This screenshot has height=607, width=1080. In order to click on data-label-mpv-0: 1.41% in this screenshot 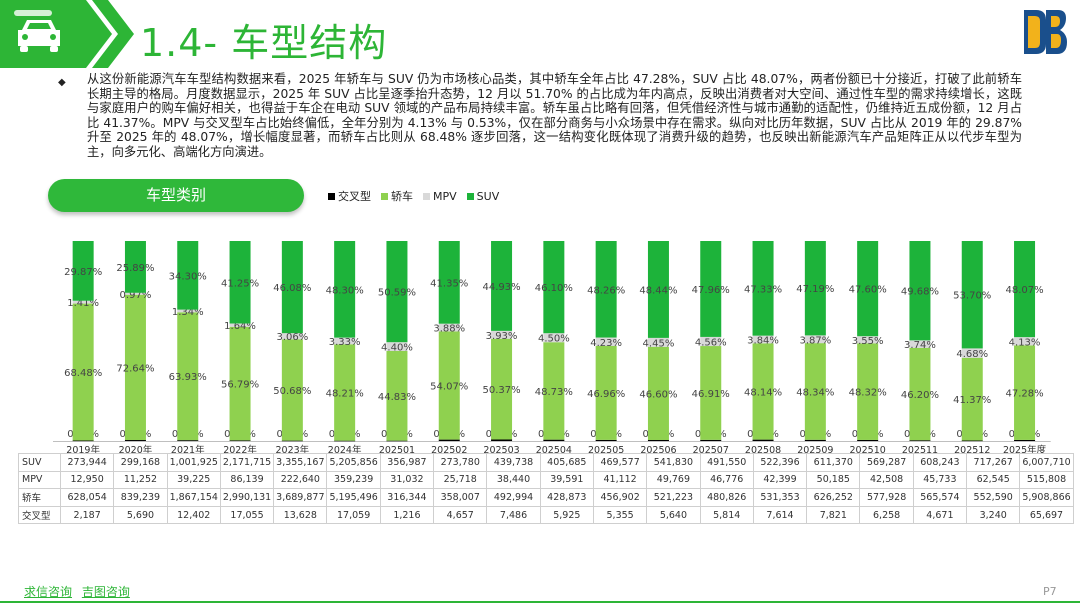, I will do `click(83, 303)`.